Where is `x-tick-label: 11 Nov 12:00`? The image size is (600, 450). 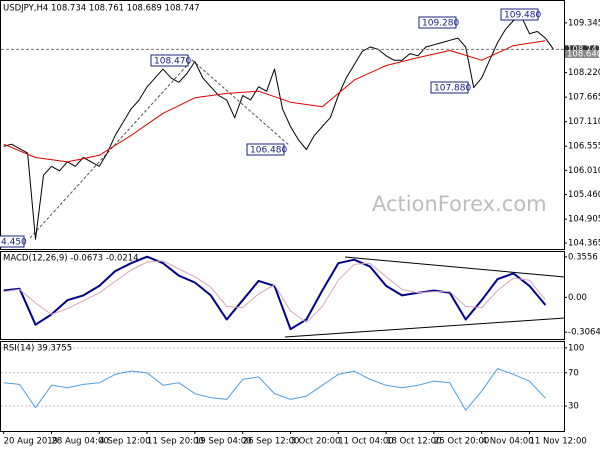
x-tick-label: 11 Nov 12:00 is located at coordinates (557, 442).